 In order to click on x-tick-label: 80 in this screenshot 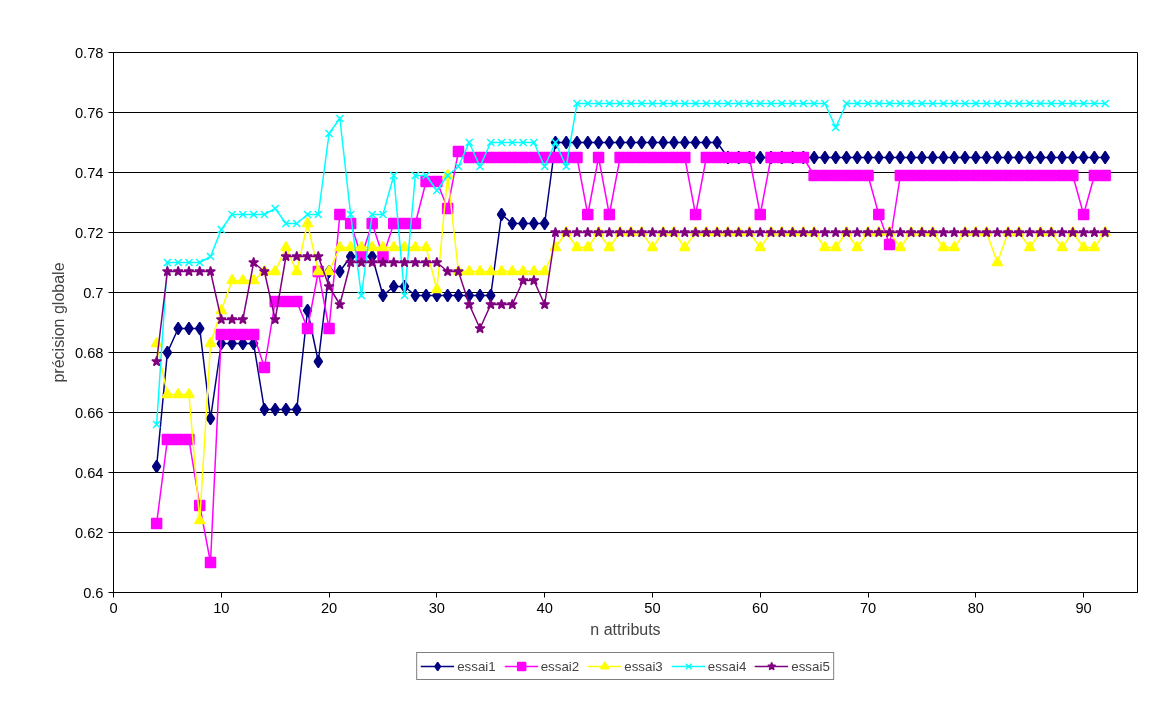, I will do `click(975, 607)`.